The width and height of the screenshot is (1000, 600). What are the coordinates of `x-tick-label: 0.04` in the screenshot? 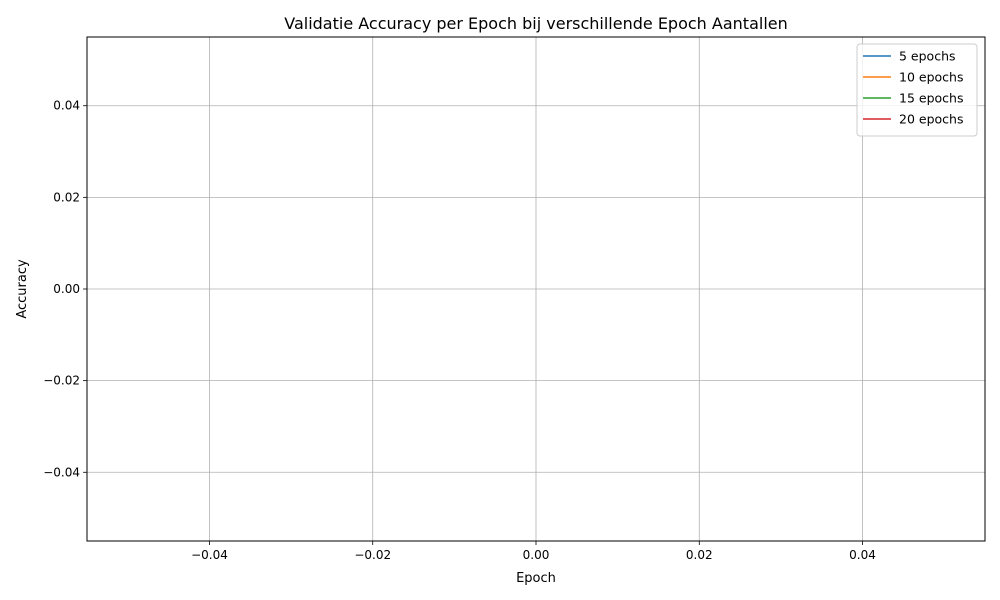 It's located at (862, 555).